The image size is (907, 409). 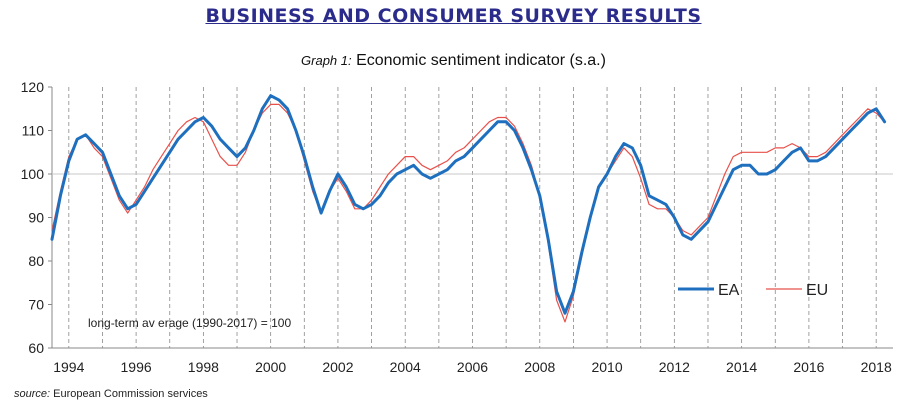 I want to click on x-tick-label-2014: 2014, so click(x=741, y=367).